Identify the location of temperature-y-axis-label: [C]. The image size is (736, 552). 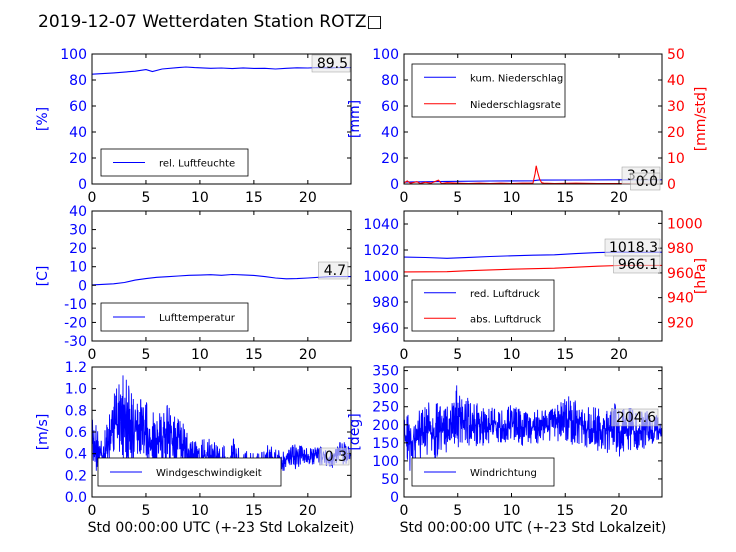
(43, 276).